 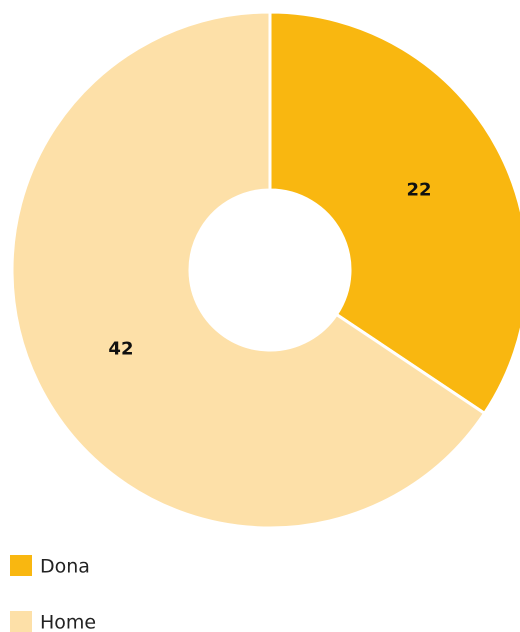 I want to click on legend-label: Home, so click(x=68, y=622).